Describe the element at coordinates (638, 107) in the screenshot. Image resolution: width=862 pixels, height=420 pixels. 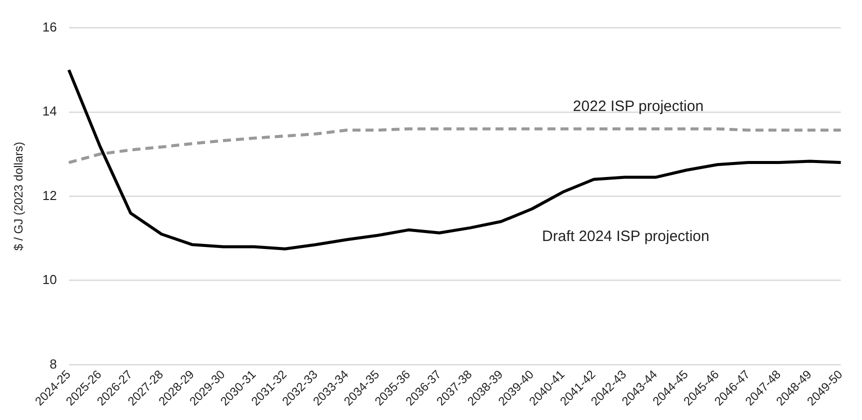
I see `series-label: 2022 ISP projection` at that location.